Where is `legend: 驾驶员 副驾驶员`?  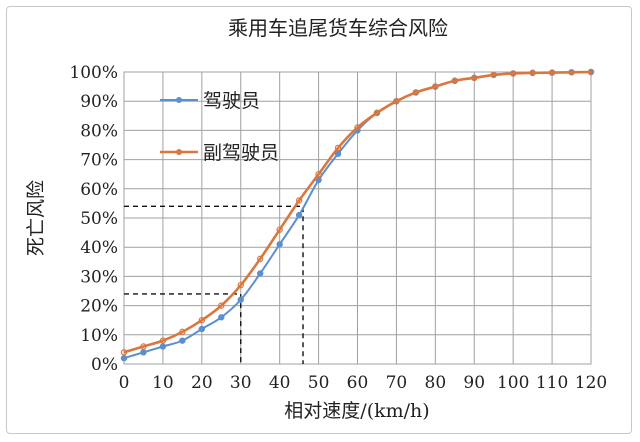 legend: 驾驶员 副驾驶员 is located at coordinates (219, 127).